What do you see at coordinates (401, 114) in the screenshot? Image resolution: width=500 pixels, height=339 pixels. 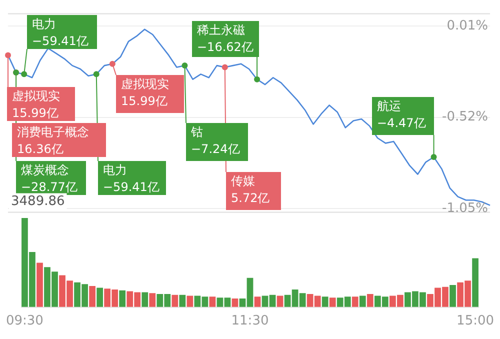 I see `annotation: 航运 −4.47亿` at bounding box center [401, 114].